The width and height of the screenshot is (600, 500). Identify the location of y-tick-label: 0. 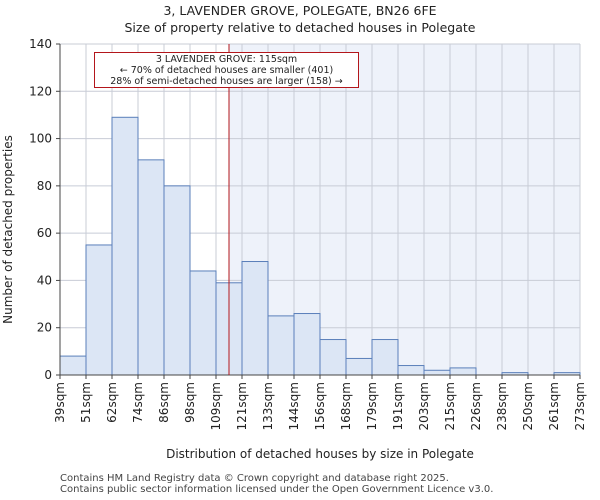
(48, 375).